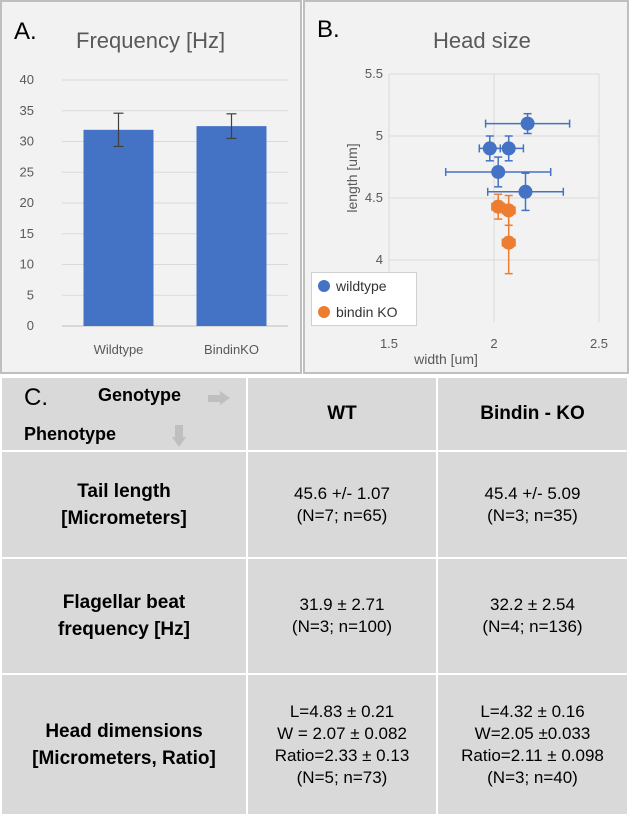 The image size is (629, 816). What do you see at coordinates (70, 434) in the screenshot?
I see `phenotype-header: Phenotype` at bounding box center [70, 434].